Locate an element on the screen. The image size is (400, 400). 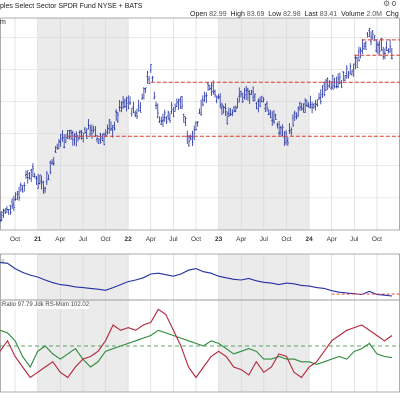
rs-ratio-line is located at coordinates (196, 349).